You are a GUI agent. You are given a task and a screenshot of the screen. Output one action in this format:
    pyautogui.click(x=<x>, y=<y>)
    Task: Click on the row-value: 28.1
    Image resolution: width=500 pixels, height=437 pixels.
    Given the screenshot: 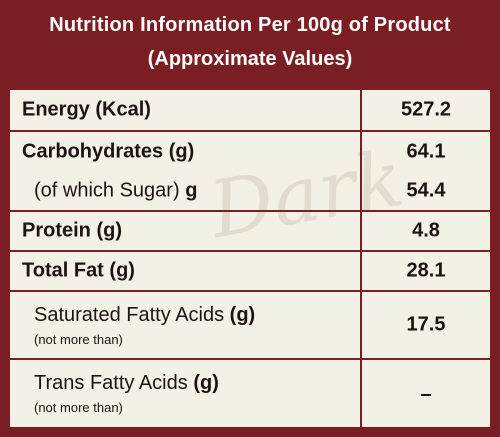 What is the action you would take?
    pyautogui.click(x=426, y=270)
    